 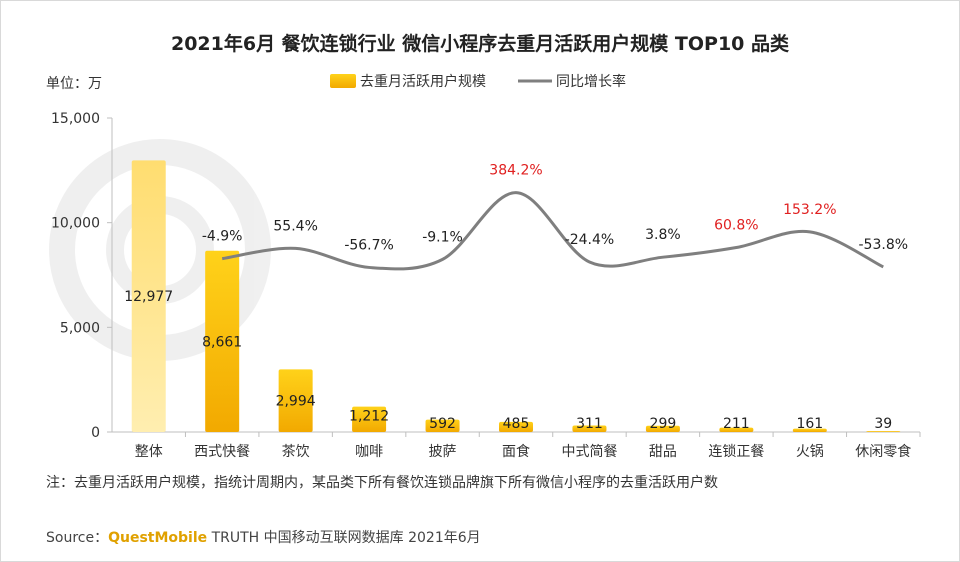 What do you see at coordinates (95, 433) in the screenshot?
I see `y-tick-label: 0` at bounding box center [95, 433].